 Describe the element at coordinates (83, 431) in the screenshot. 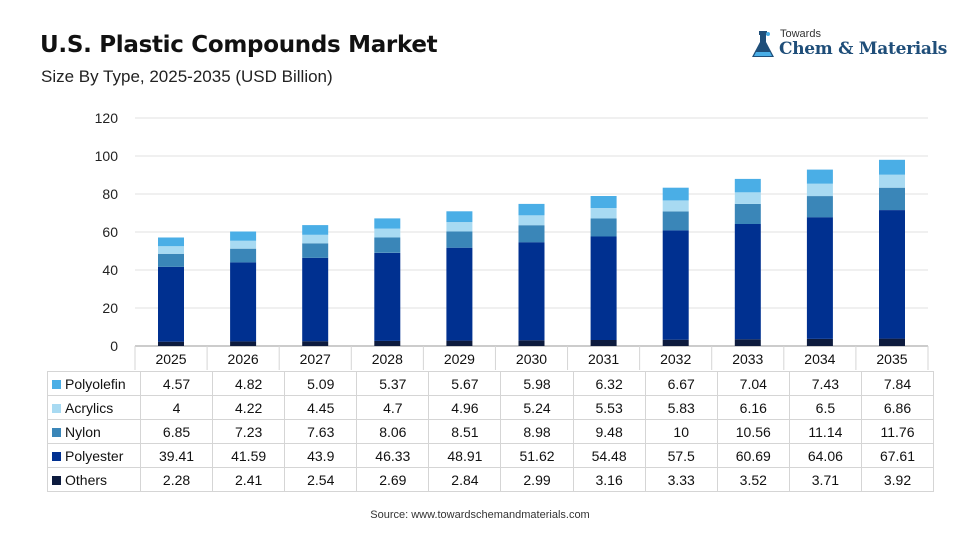

I see `series-label: Nylon` at that location.